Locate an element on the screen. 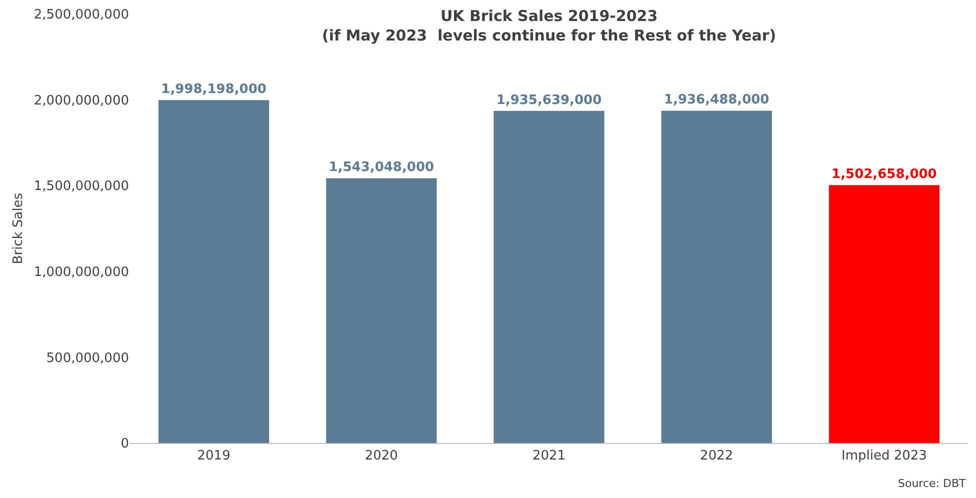 This screenshot has width=976, height=498. y-tick-label: 2,000,000,000 is located at coordinates (81, 100).